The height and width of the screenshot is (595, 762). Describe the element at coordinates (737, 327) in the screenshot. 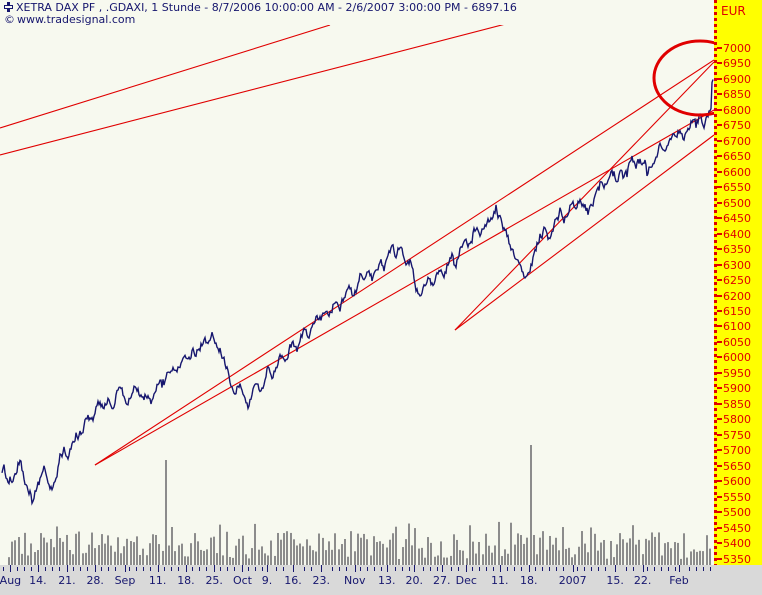

I see `price-tick-label: 6100` at that location.